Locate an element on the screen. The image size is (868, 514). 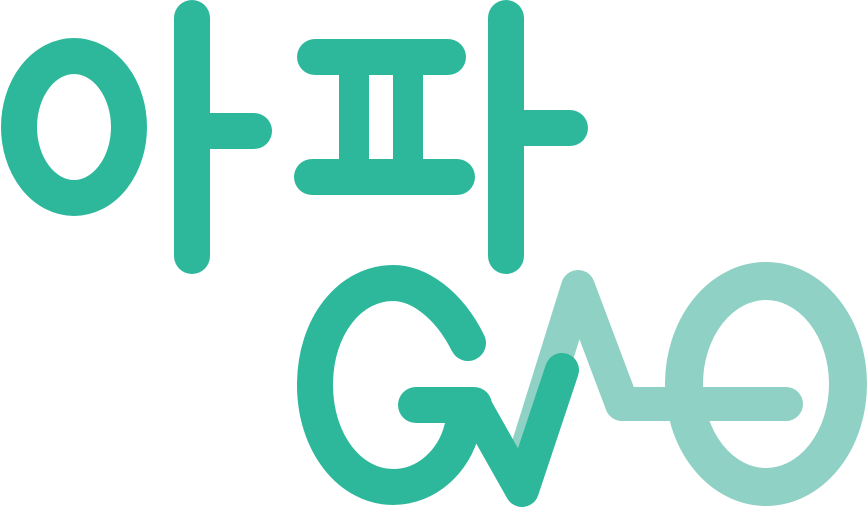
logo-syllable-a-circle is located at coordinates (74, 127).